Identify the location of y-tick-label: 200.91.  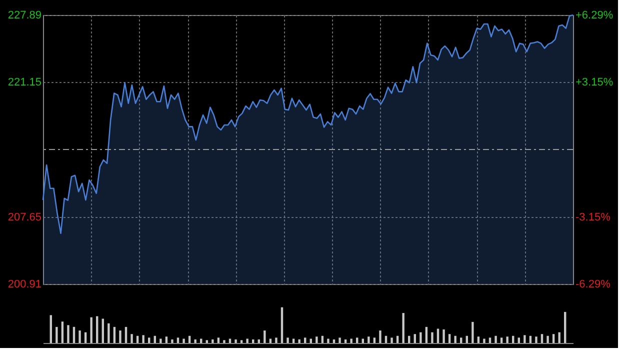
(25, 284).